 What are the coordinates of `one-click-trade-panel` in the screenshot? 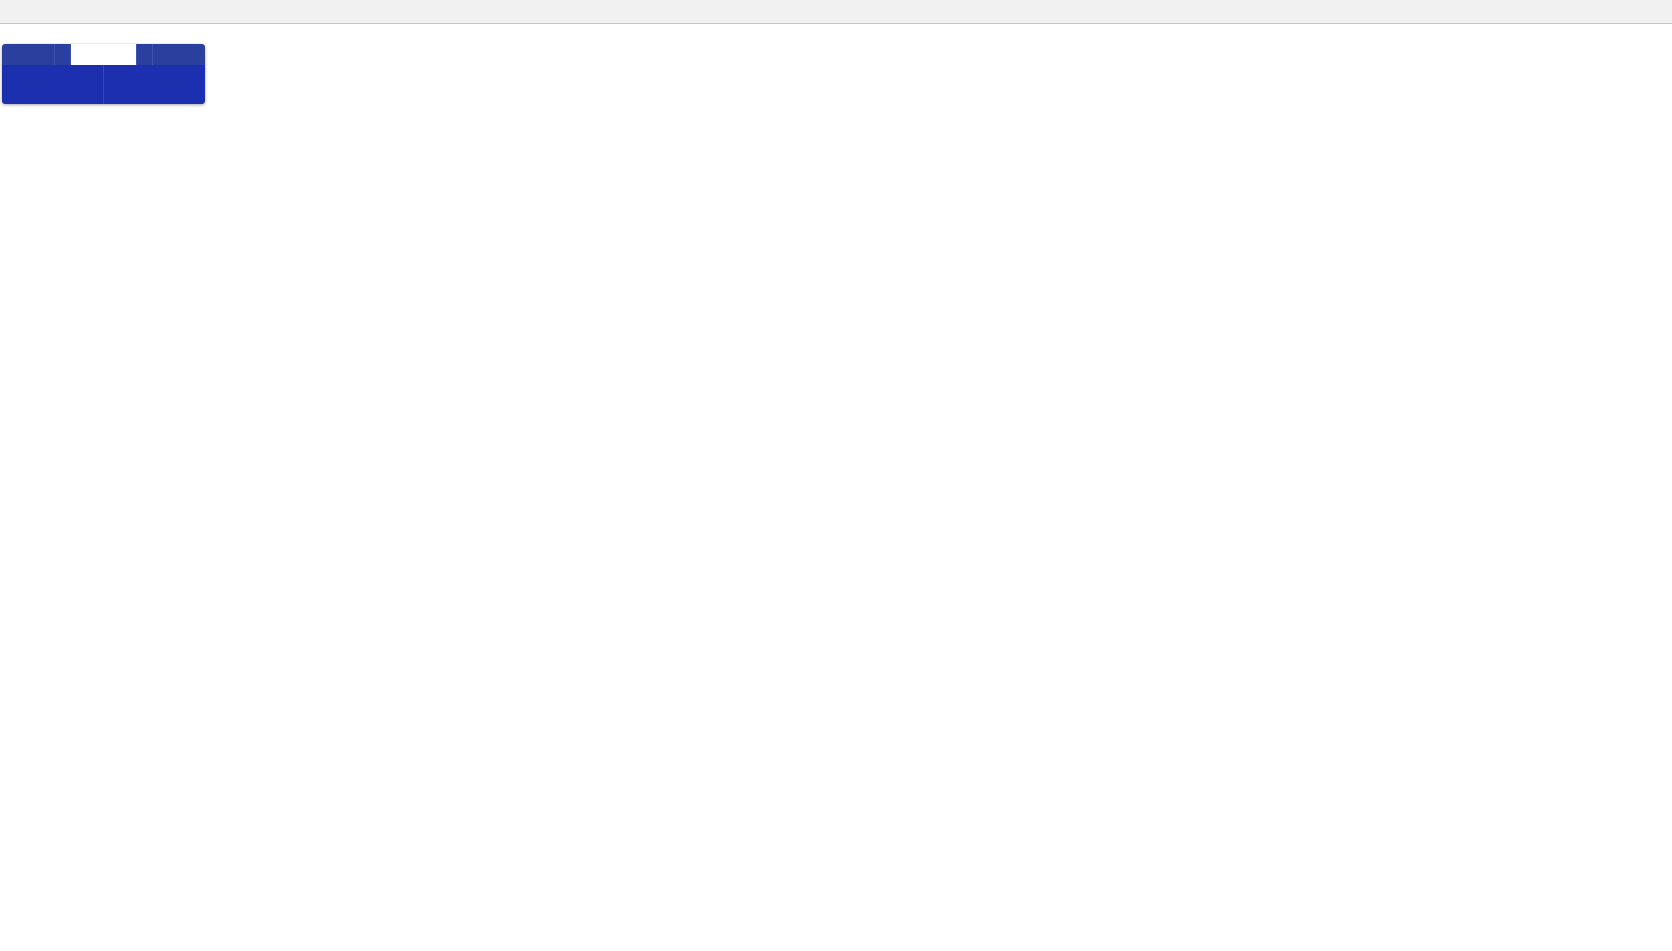 It's located at (103, 74).